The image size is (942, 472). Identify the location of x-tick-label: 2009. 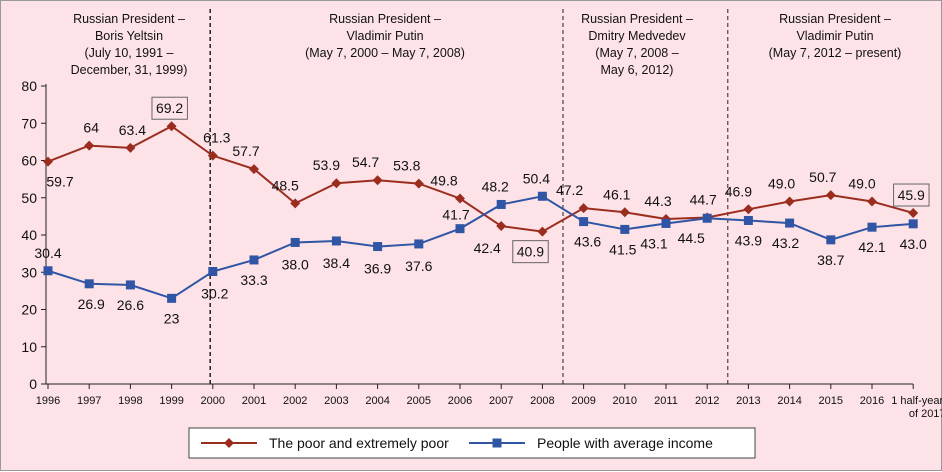
(583, 401).